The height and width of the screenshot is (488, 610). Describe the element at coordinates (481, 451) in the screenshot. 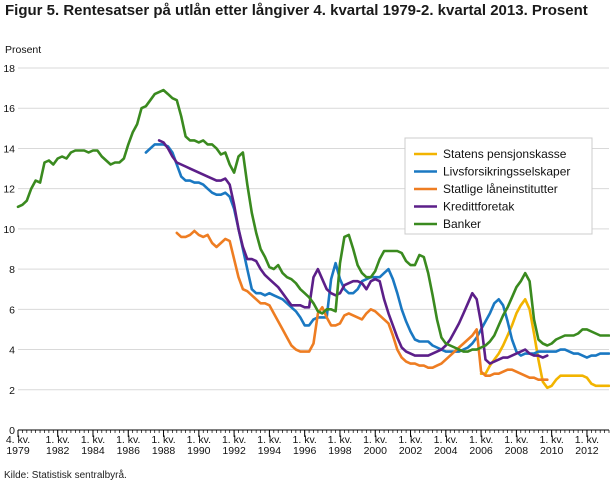

I see `x-tick-year-label: 2006` at that location.